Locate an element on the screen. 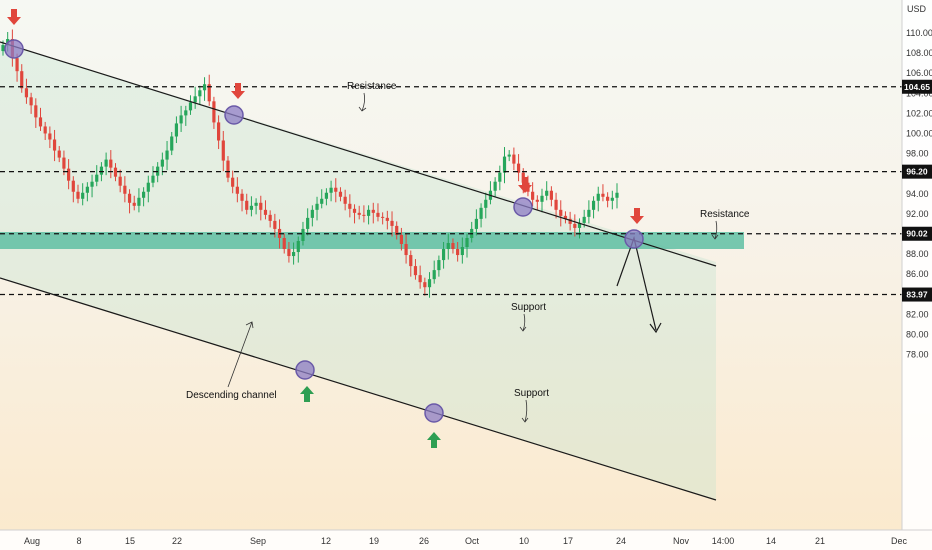  price-tick-label: 98.00 is located at coordinates (917, 154).